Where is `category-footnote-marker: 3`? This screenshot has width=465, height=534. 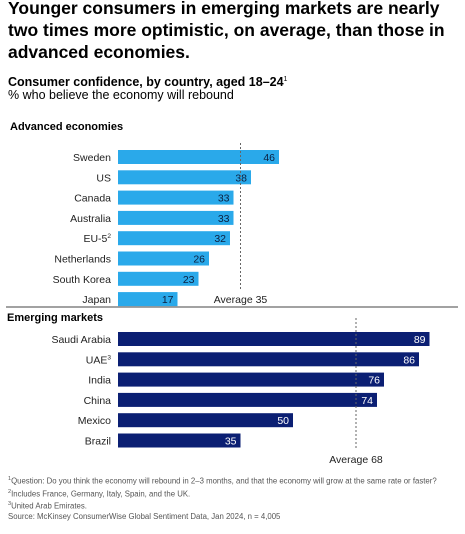 category-footnote-marker: 3 is located at coordinates (109, 357).